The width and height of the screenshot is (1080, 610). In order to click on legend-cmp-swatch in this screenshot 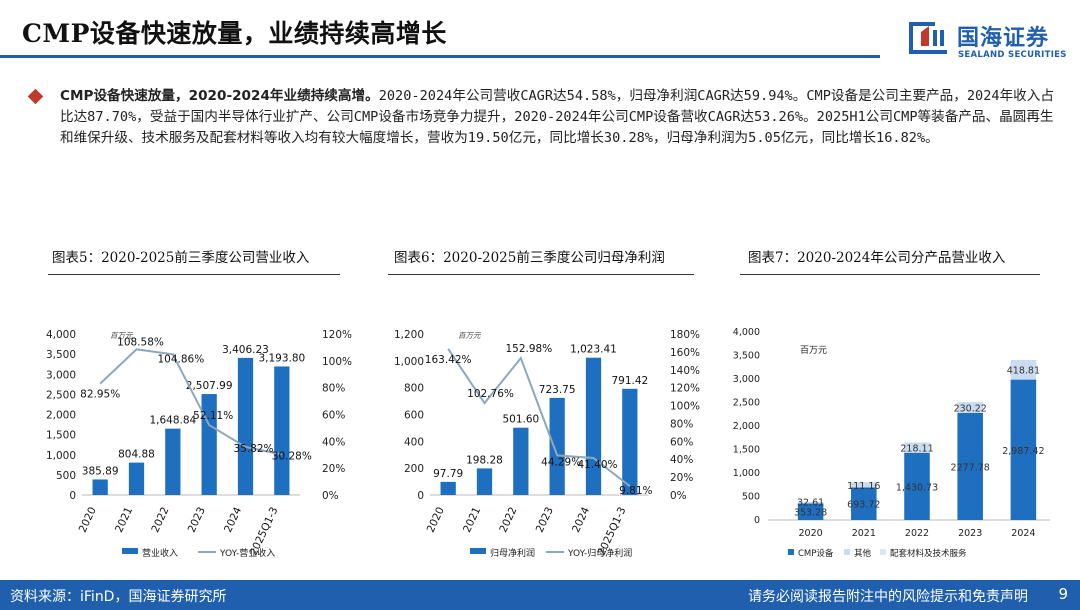, I will do `click(791, 552)`.